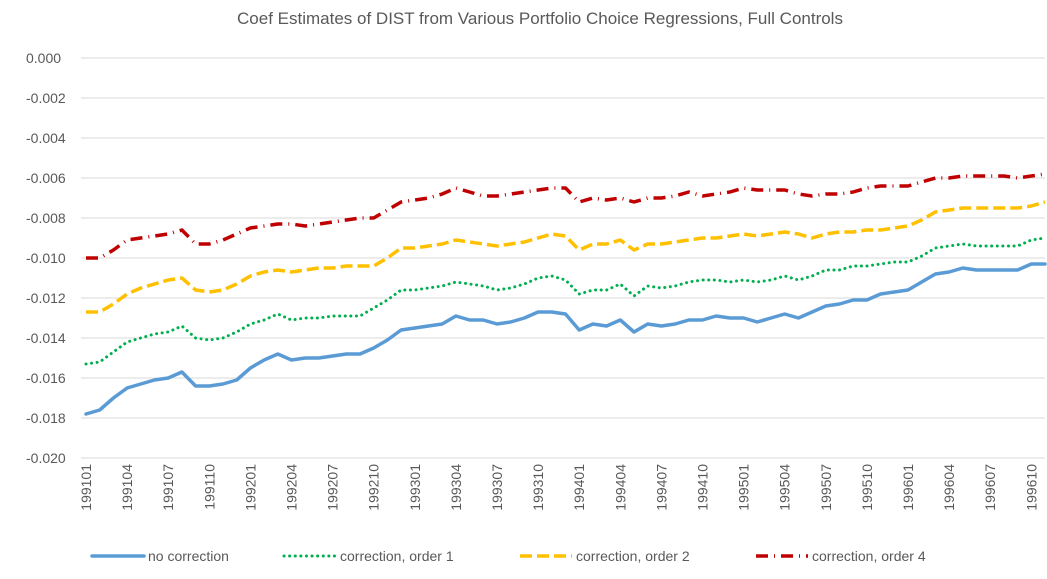 The width and height of the screenshot is (1047, 579). I want to click on y-tick-label: -0.008, so click(46, 218).